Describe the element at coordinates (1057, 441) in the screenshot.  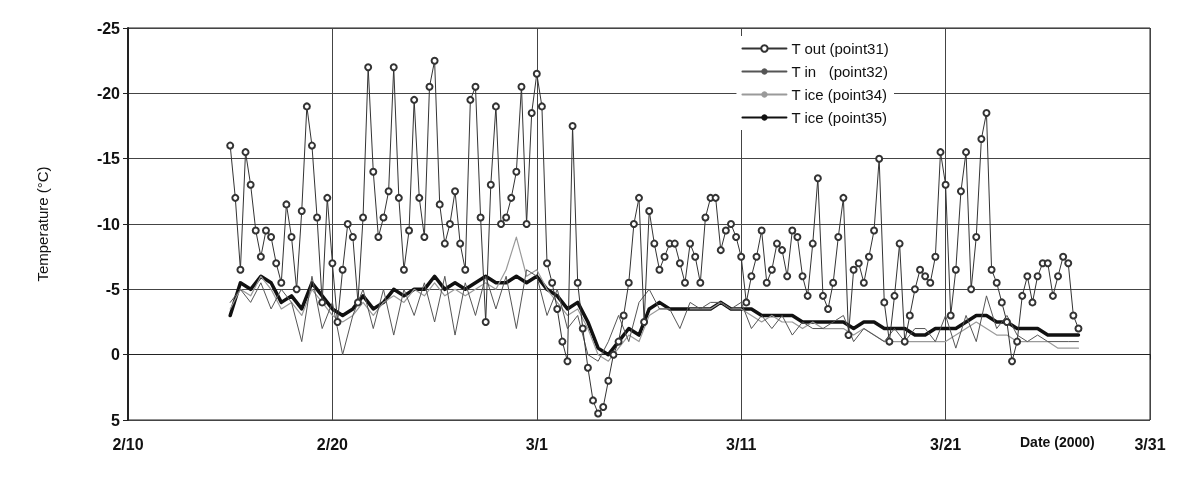
I see `x-axis-title: Date (2000)` at that location.